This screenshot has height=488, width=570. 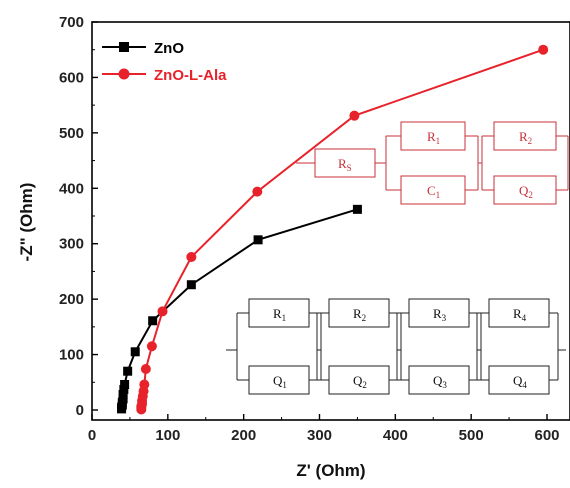 What do you see at coordinates (526, 191) in the screenshot?
I see `circuit-top-q2-label: Q2` at bounding box center [526, 191].